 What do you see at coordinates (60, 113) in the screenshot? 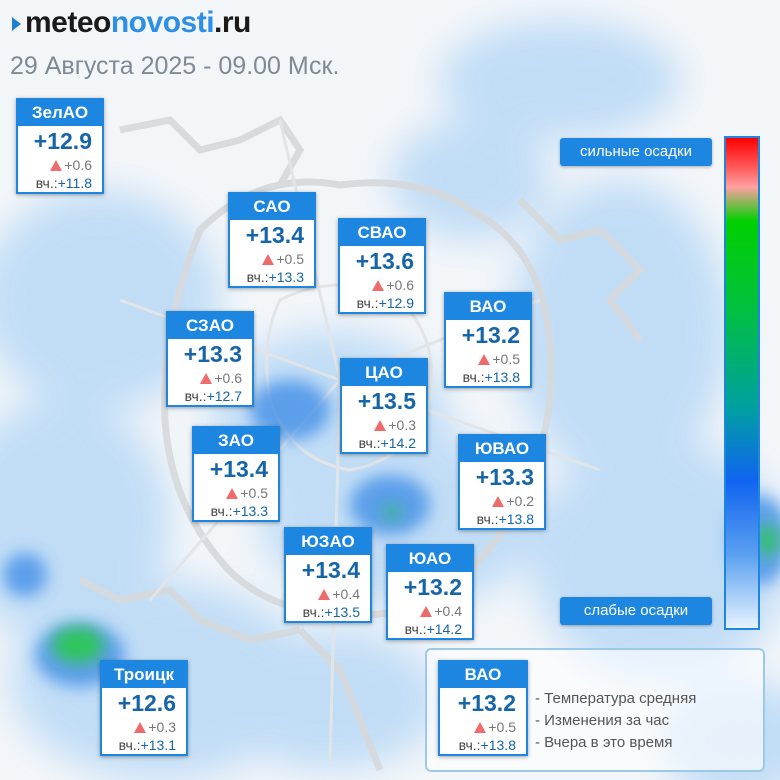
I see `district-name: ЗелАО` at bounding box center [60, 113].